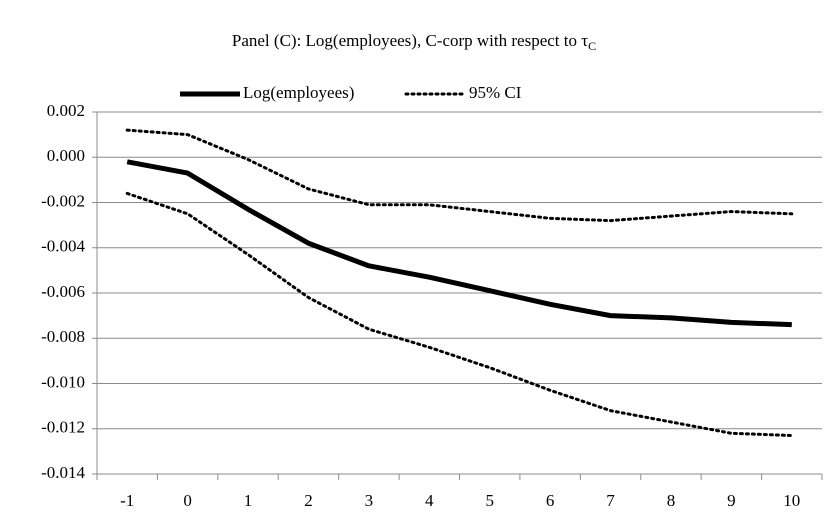  I want to click on x-tick-label: 4, so click(429, 500).